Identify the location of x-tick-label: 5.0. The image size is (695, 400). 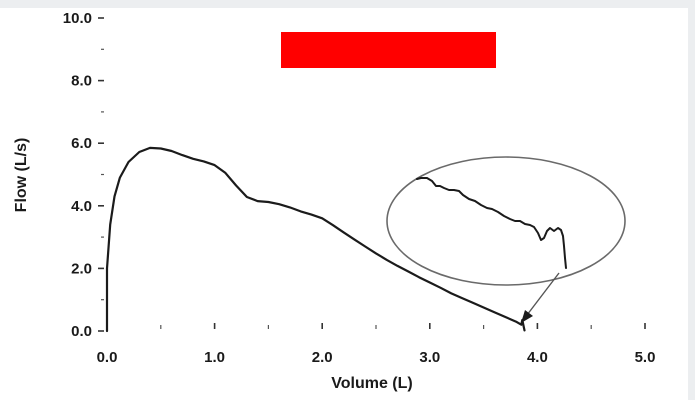
(645, 357).